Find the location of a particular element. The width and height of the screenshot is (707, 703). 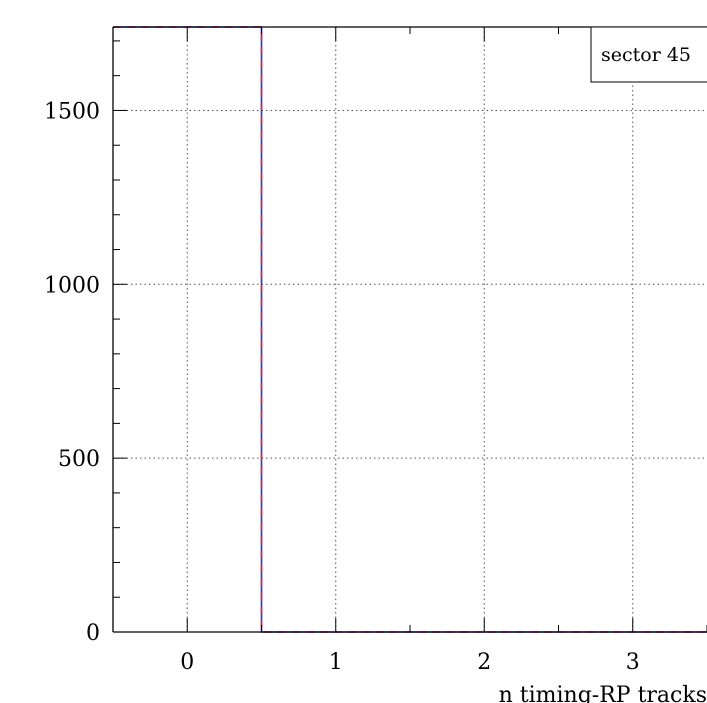

legend-box: sector 45 is located at coordinates (648, 54).